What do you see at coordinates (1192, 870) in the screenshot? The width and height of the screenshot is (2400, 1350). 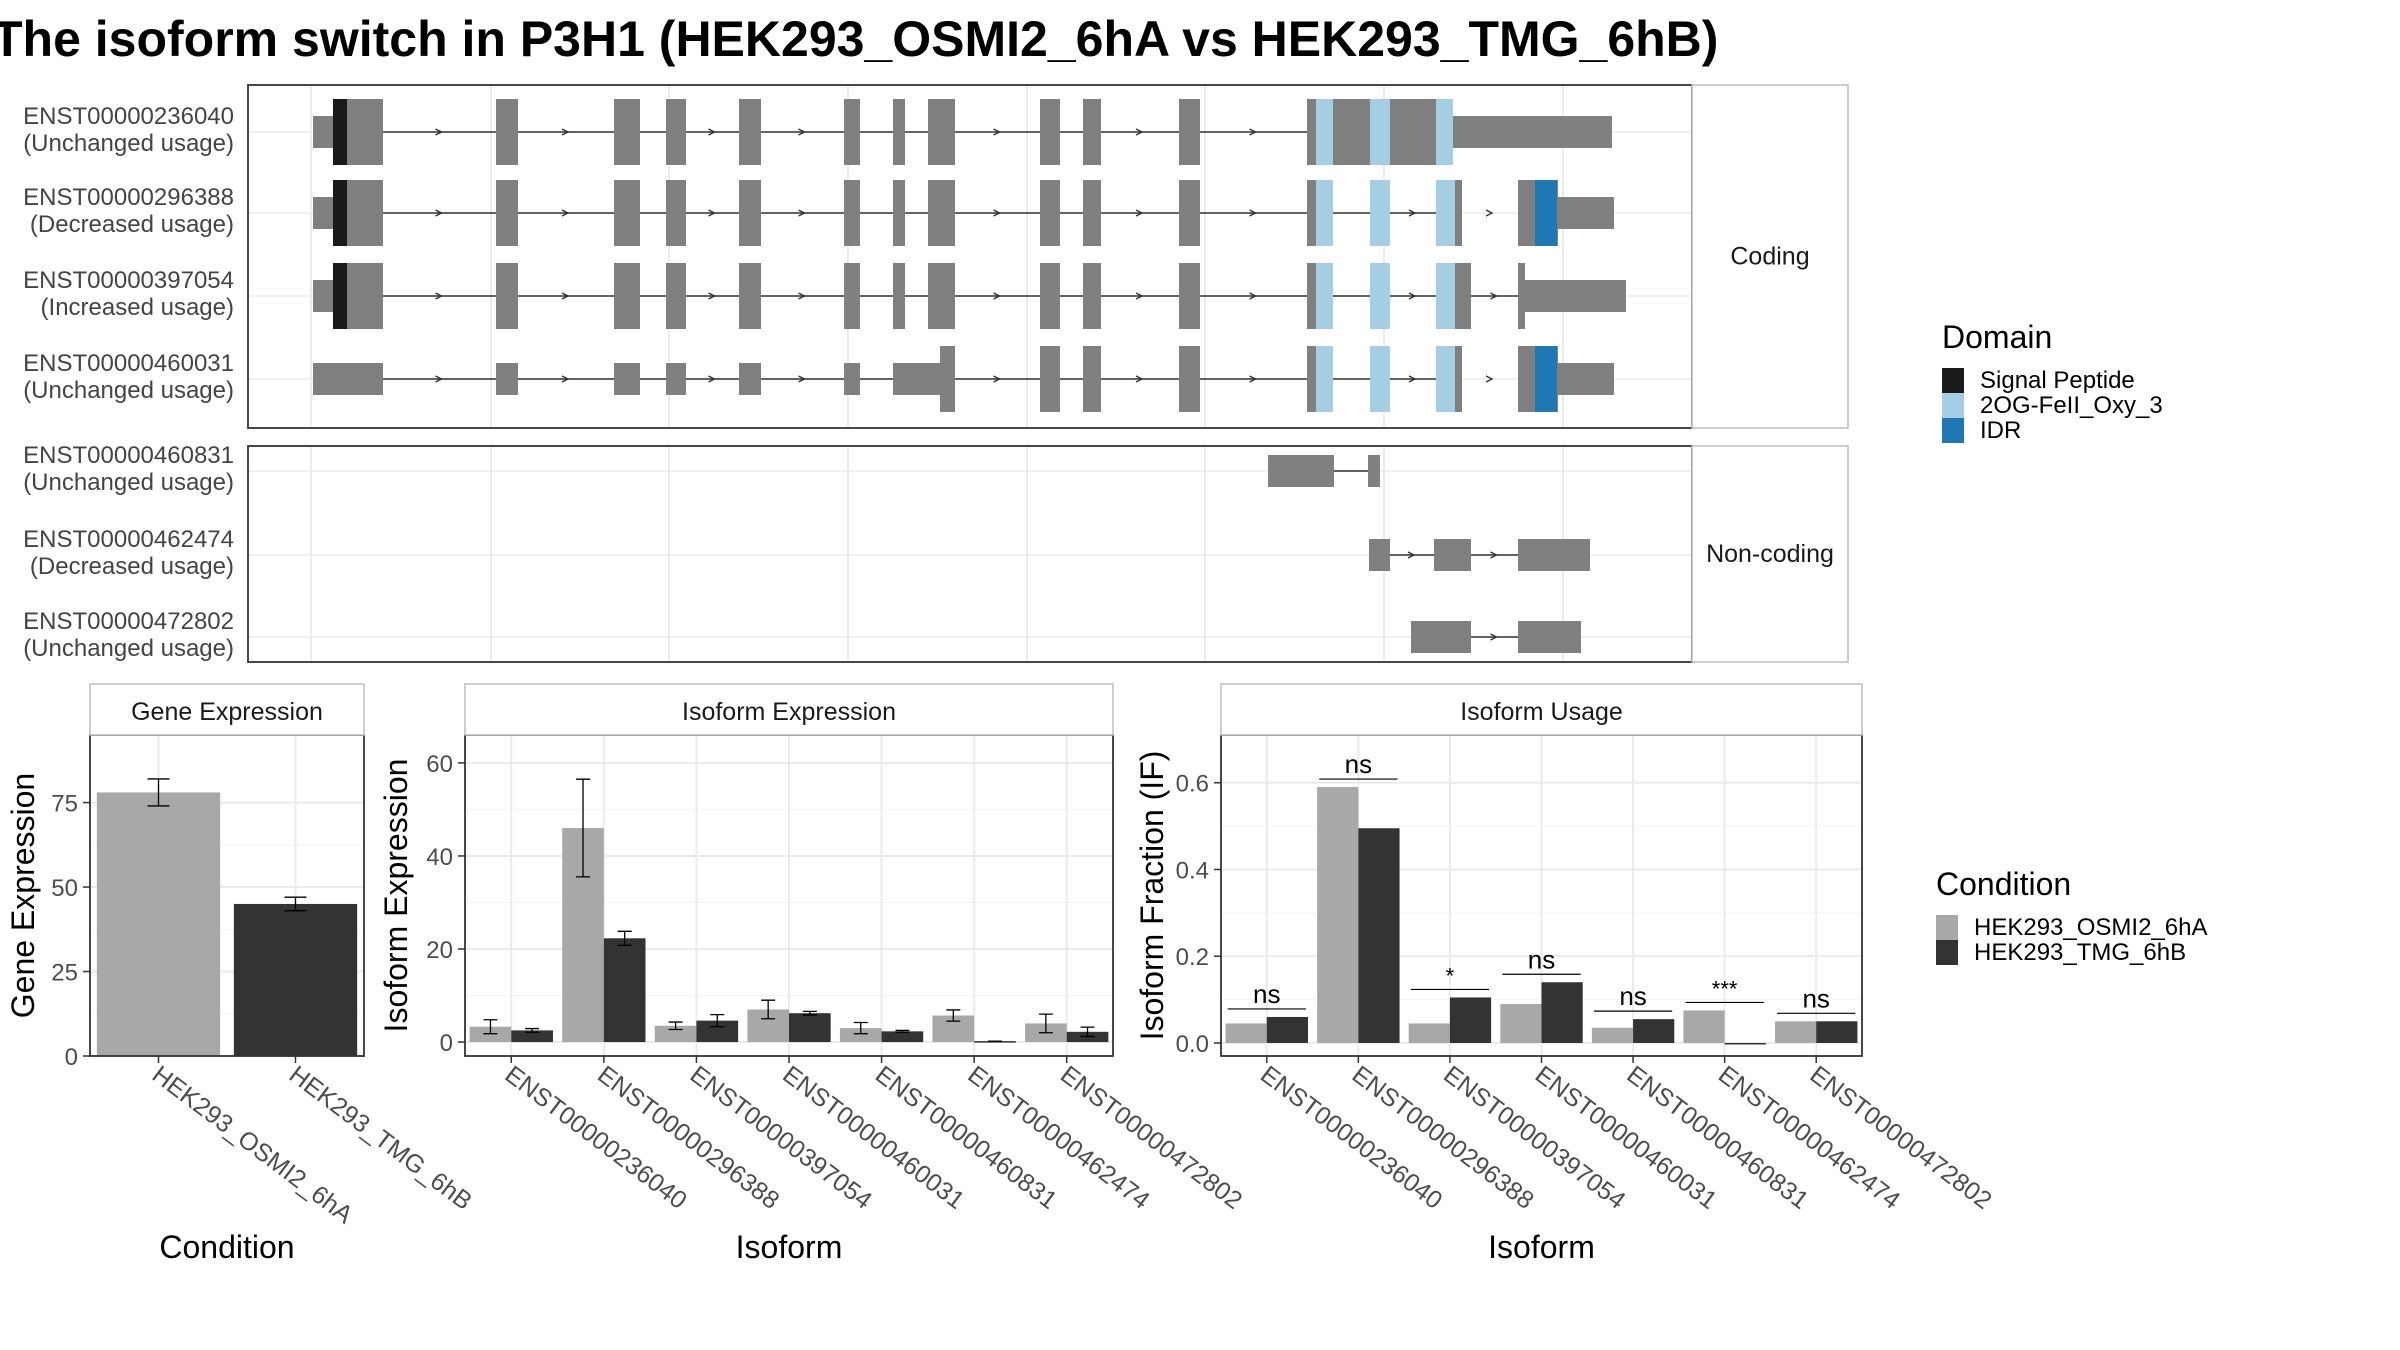 I see `y-tick-label: 0.4` at bounding box center [1192, 870].